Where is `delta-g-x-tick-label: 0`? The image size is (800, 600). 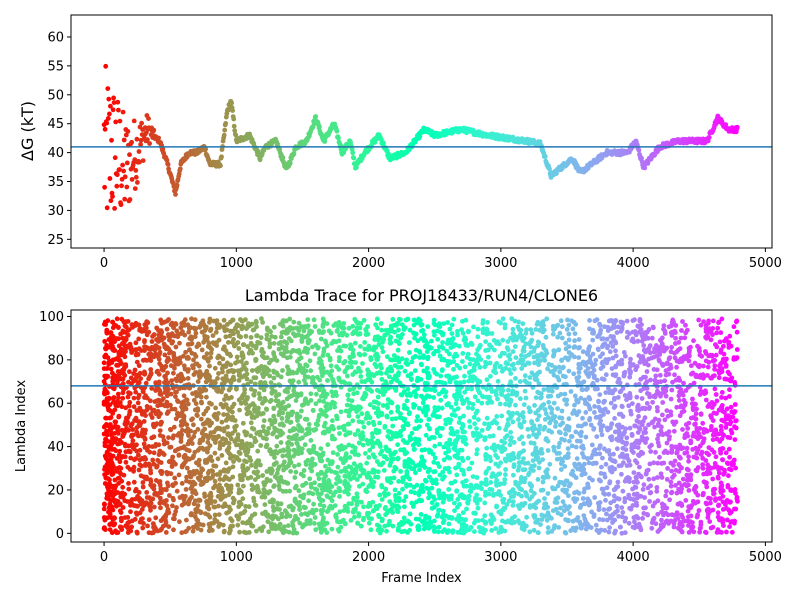 delta-g-x-tick-label: 0 is located at coordinates (104, 263).